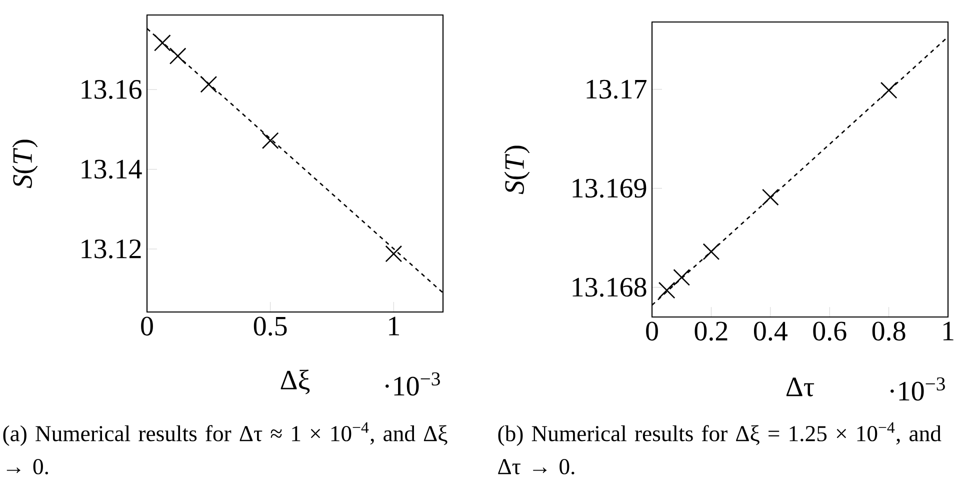 The image size is (955, 485). What do you see at coordinates (616, 89) in the screenshot?
I see `y-tick-label: 13.17` at bounding box center [616, 89].